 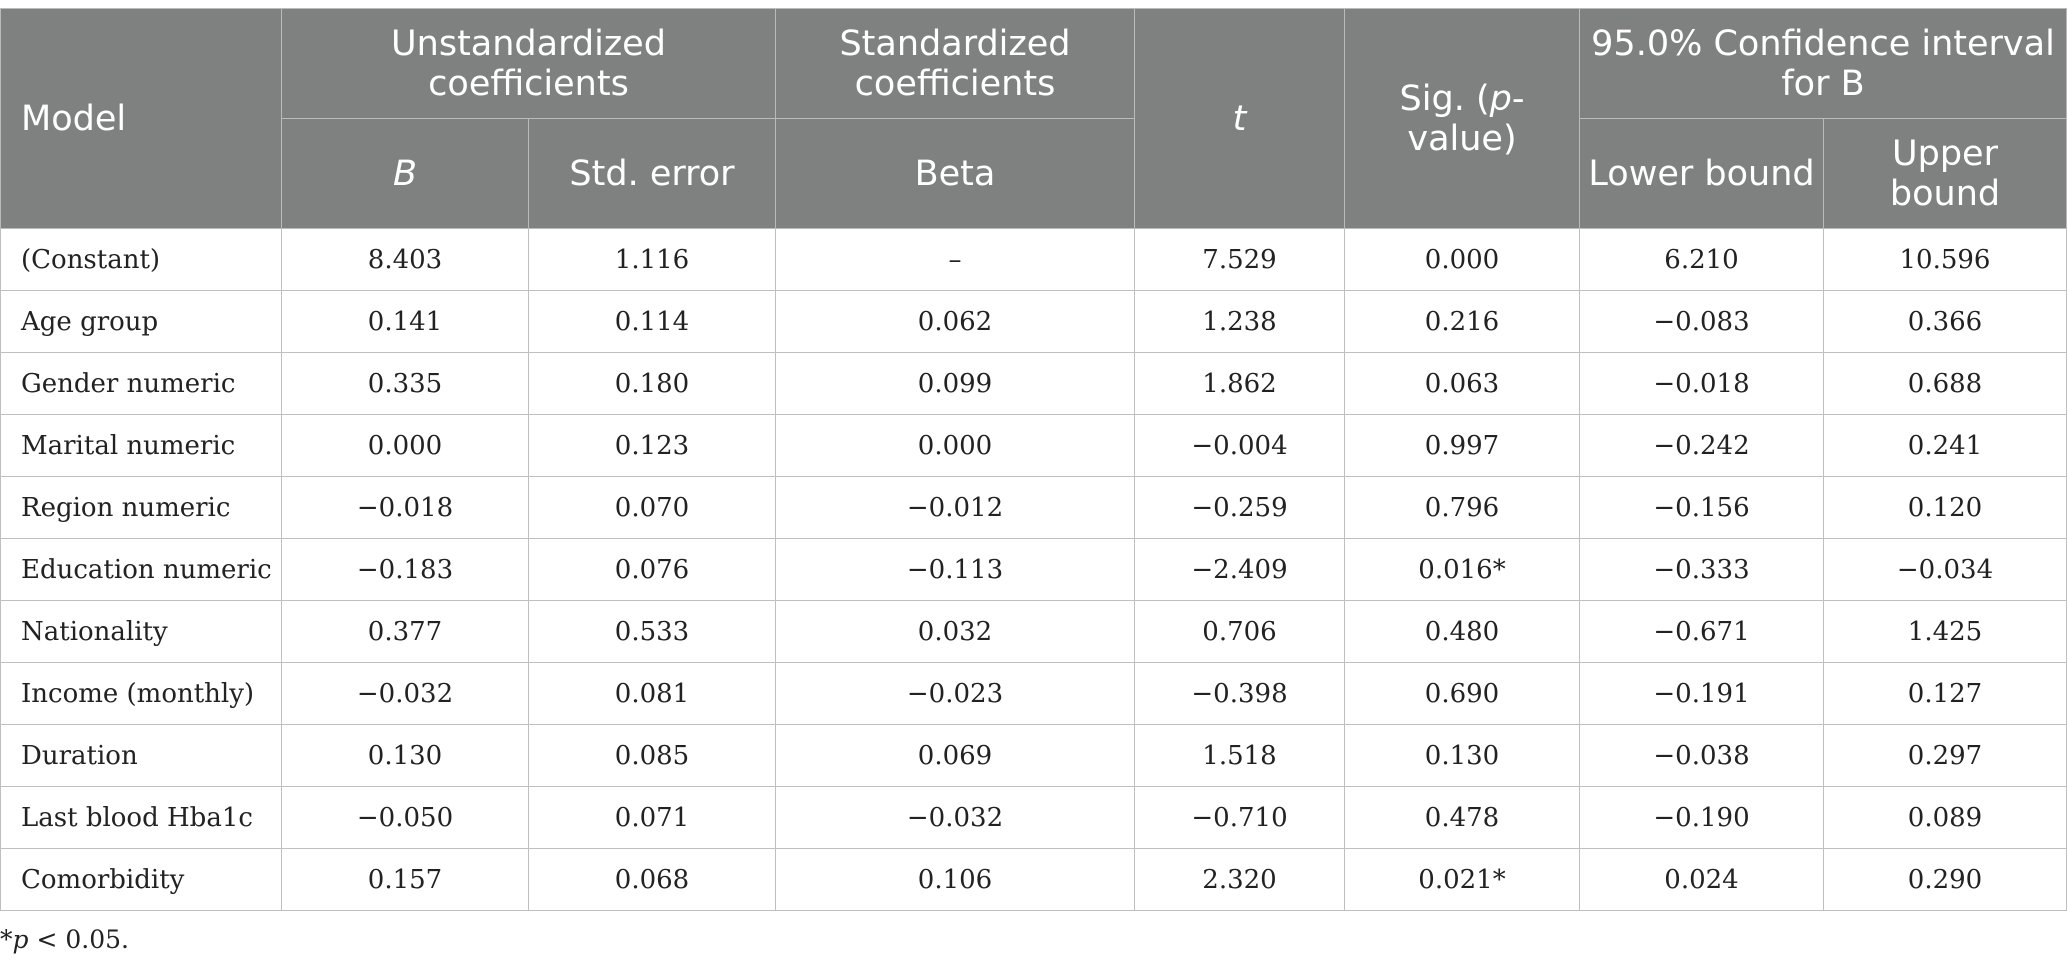 I want to click on cell-beta: 0.032, so click(x=955, y=631).